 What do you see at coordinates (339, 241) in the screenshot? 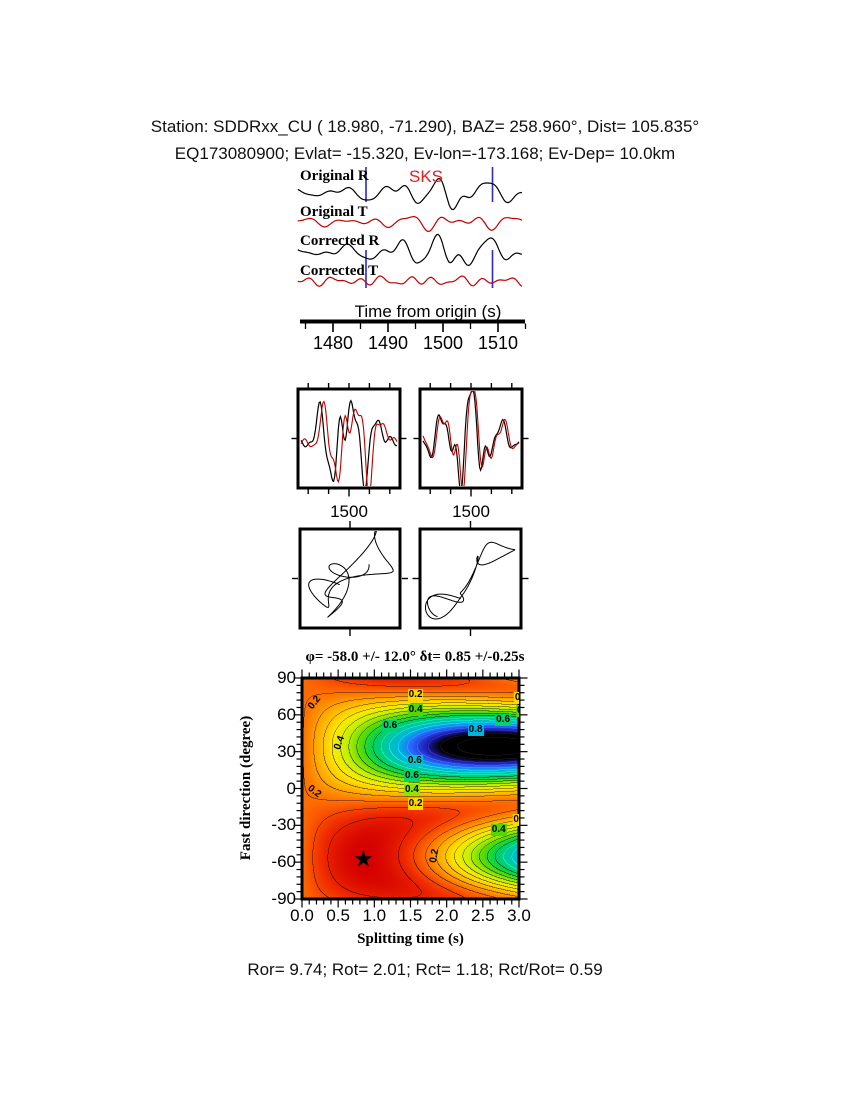
I see `trace-label-corrected-r: Corrected R` at bounding box center [339, 241].